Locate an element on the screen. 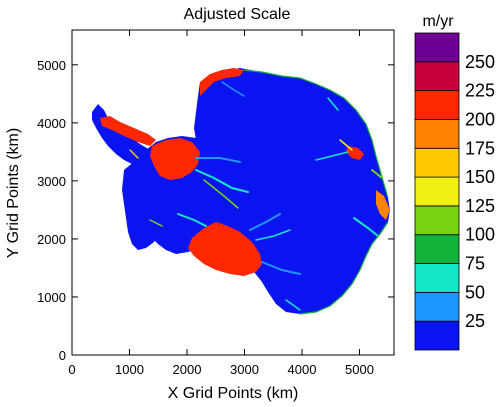  colorbar-label: 125 is located at coordinates (480, 206).